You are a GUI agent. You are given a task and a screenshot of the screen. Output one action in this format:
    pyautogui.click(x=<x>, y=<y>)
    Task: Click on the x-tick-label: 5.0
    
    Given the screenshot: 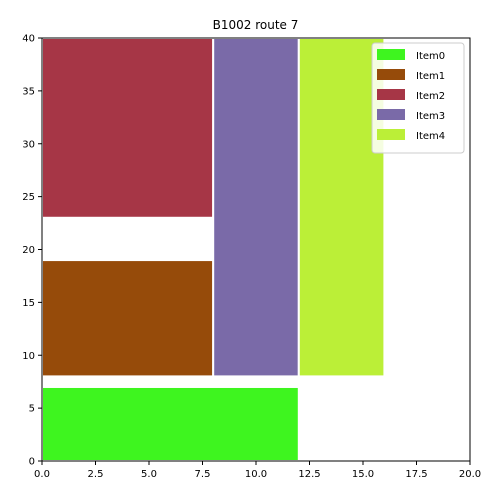 What is the action you would take?
    pyautogui.click(x=149, y=474)
    